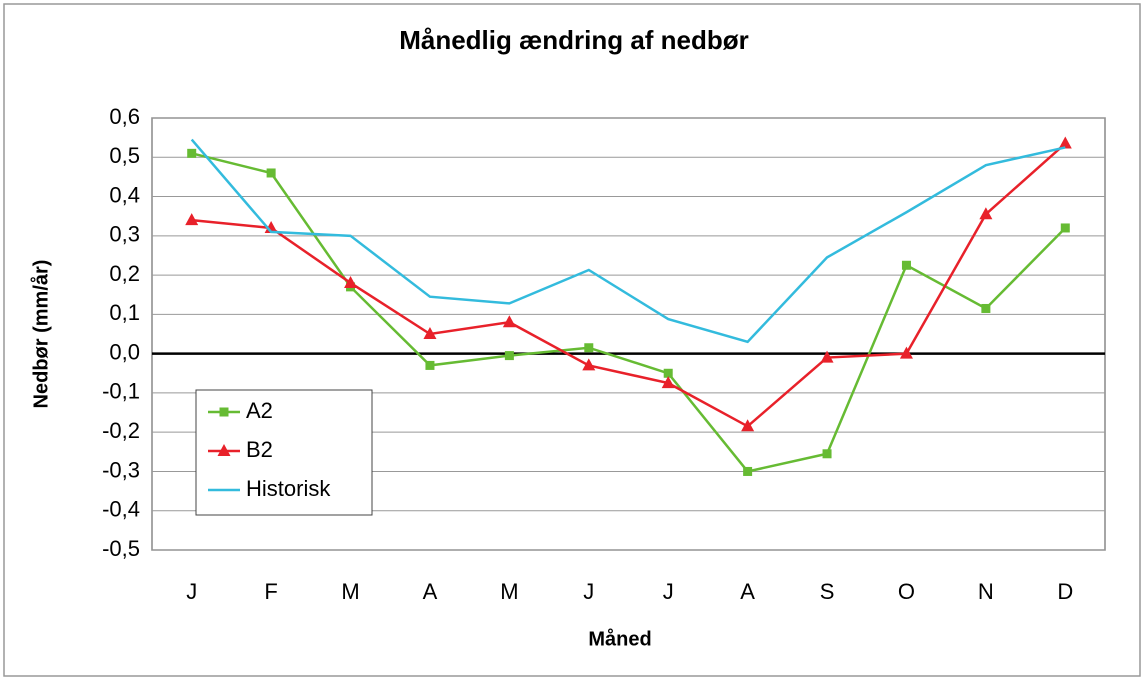  I want to click on legend-label: B2, so click(259, 449).